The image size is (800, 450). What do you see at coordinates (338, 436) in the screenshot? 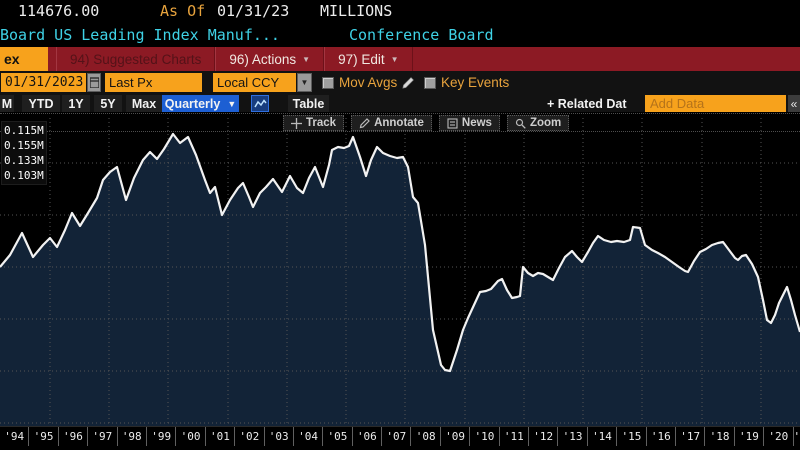
I see `x-axis-label: '05` at bounding box center [338, 436].